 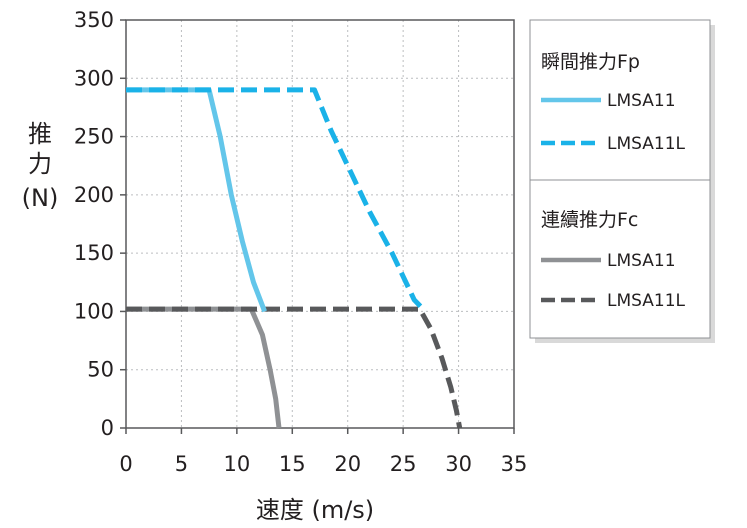 I want to click on legend-box, so click(x=620, y=179).